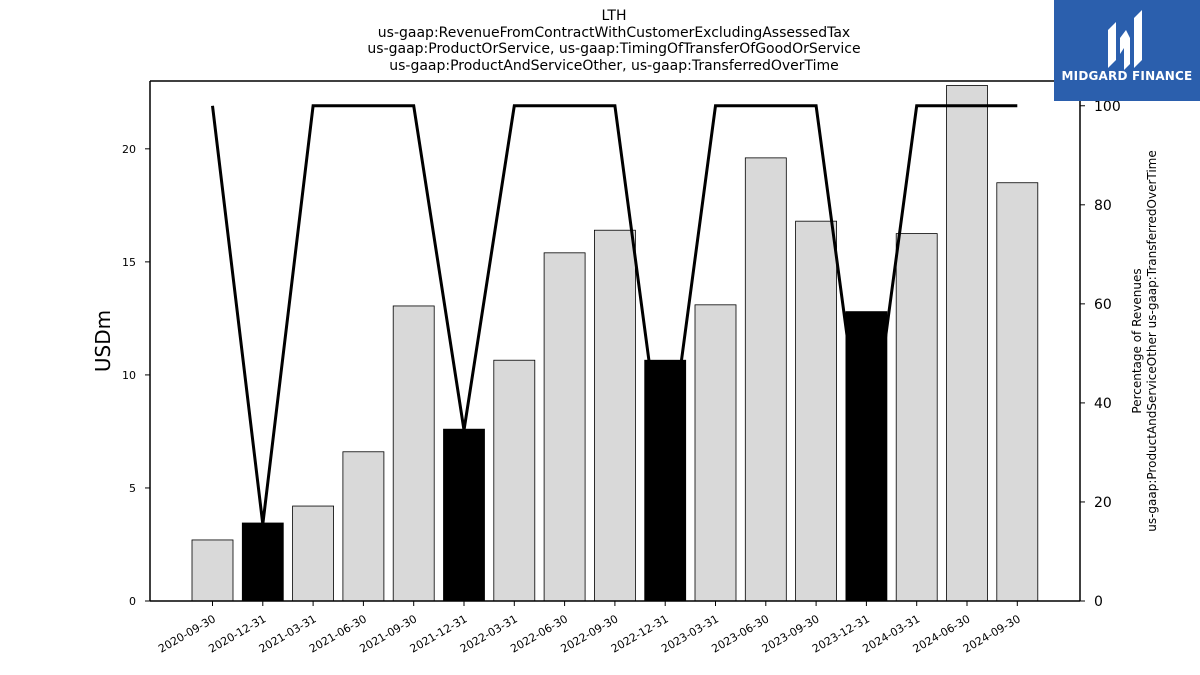  What do you see at coordinates (129, 149) in the screenshot?
I see `y-tick-label-20: 20` at bounding box center [129, 149].